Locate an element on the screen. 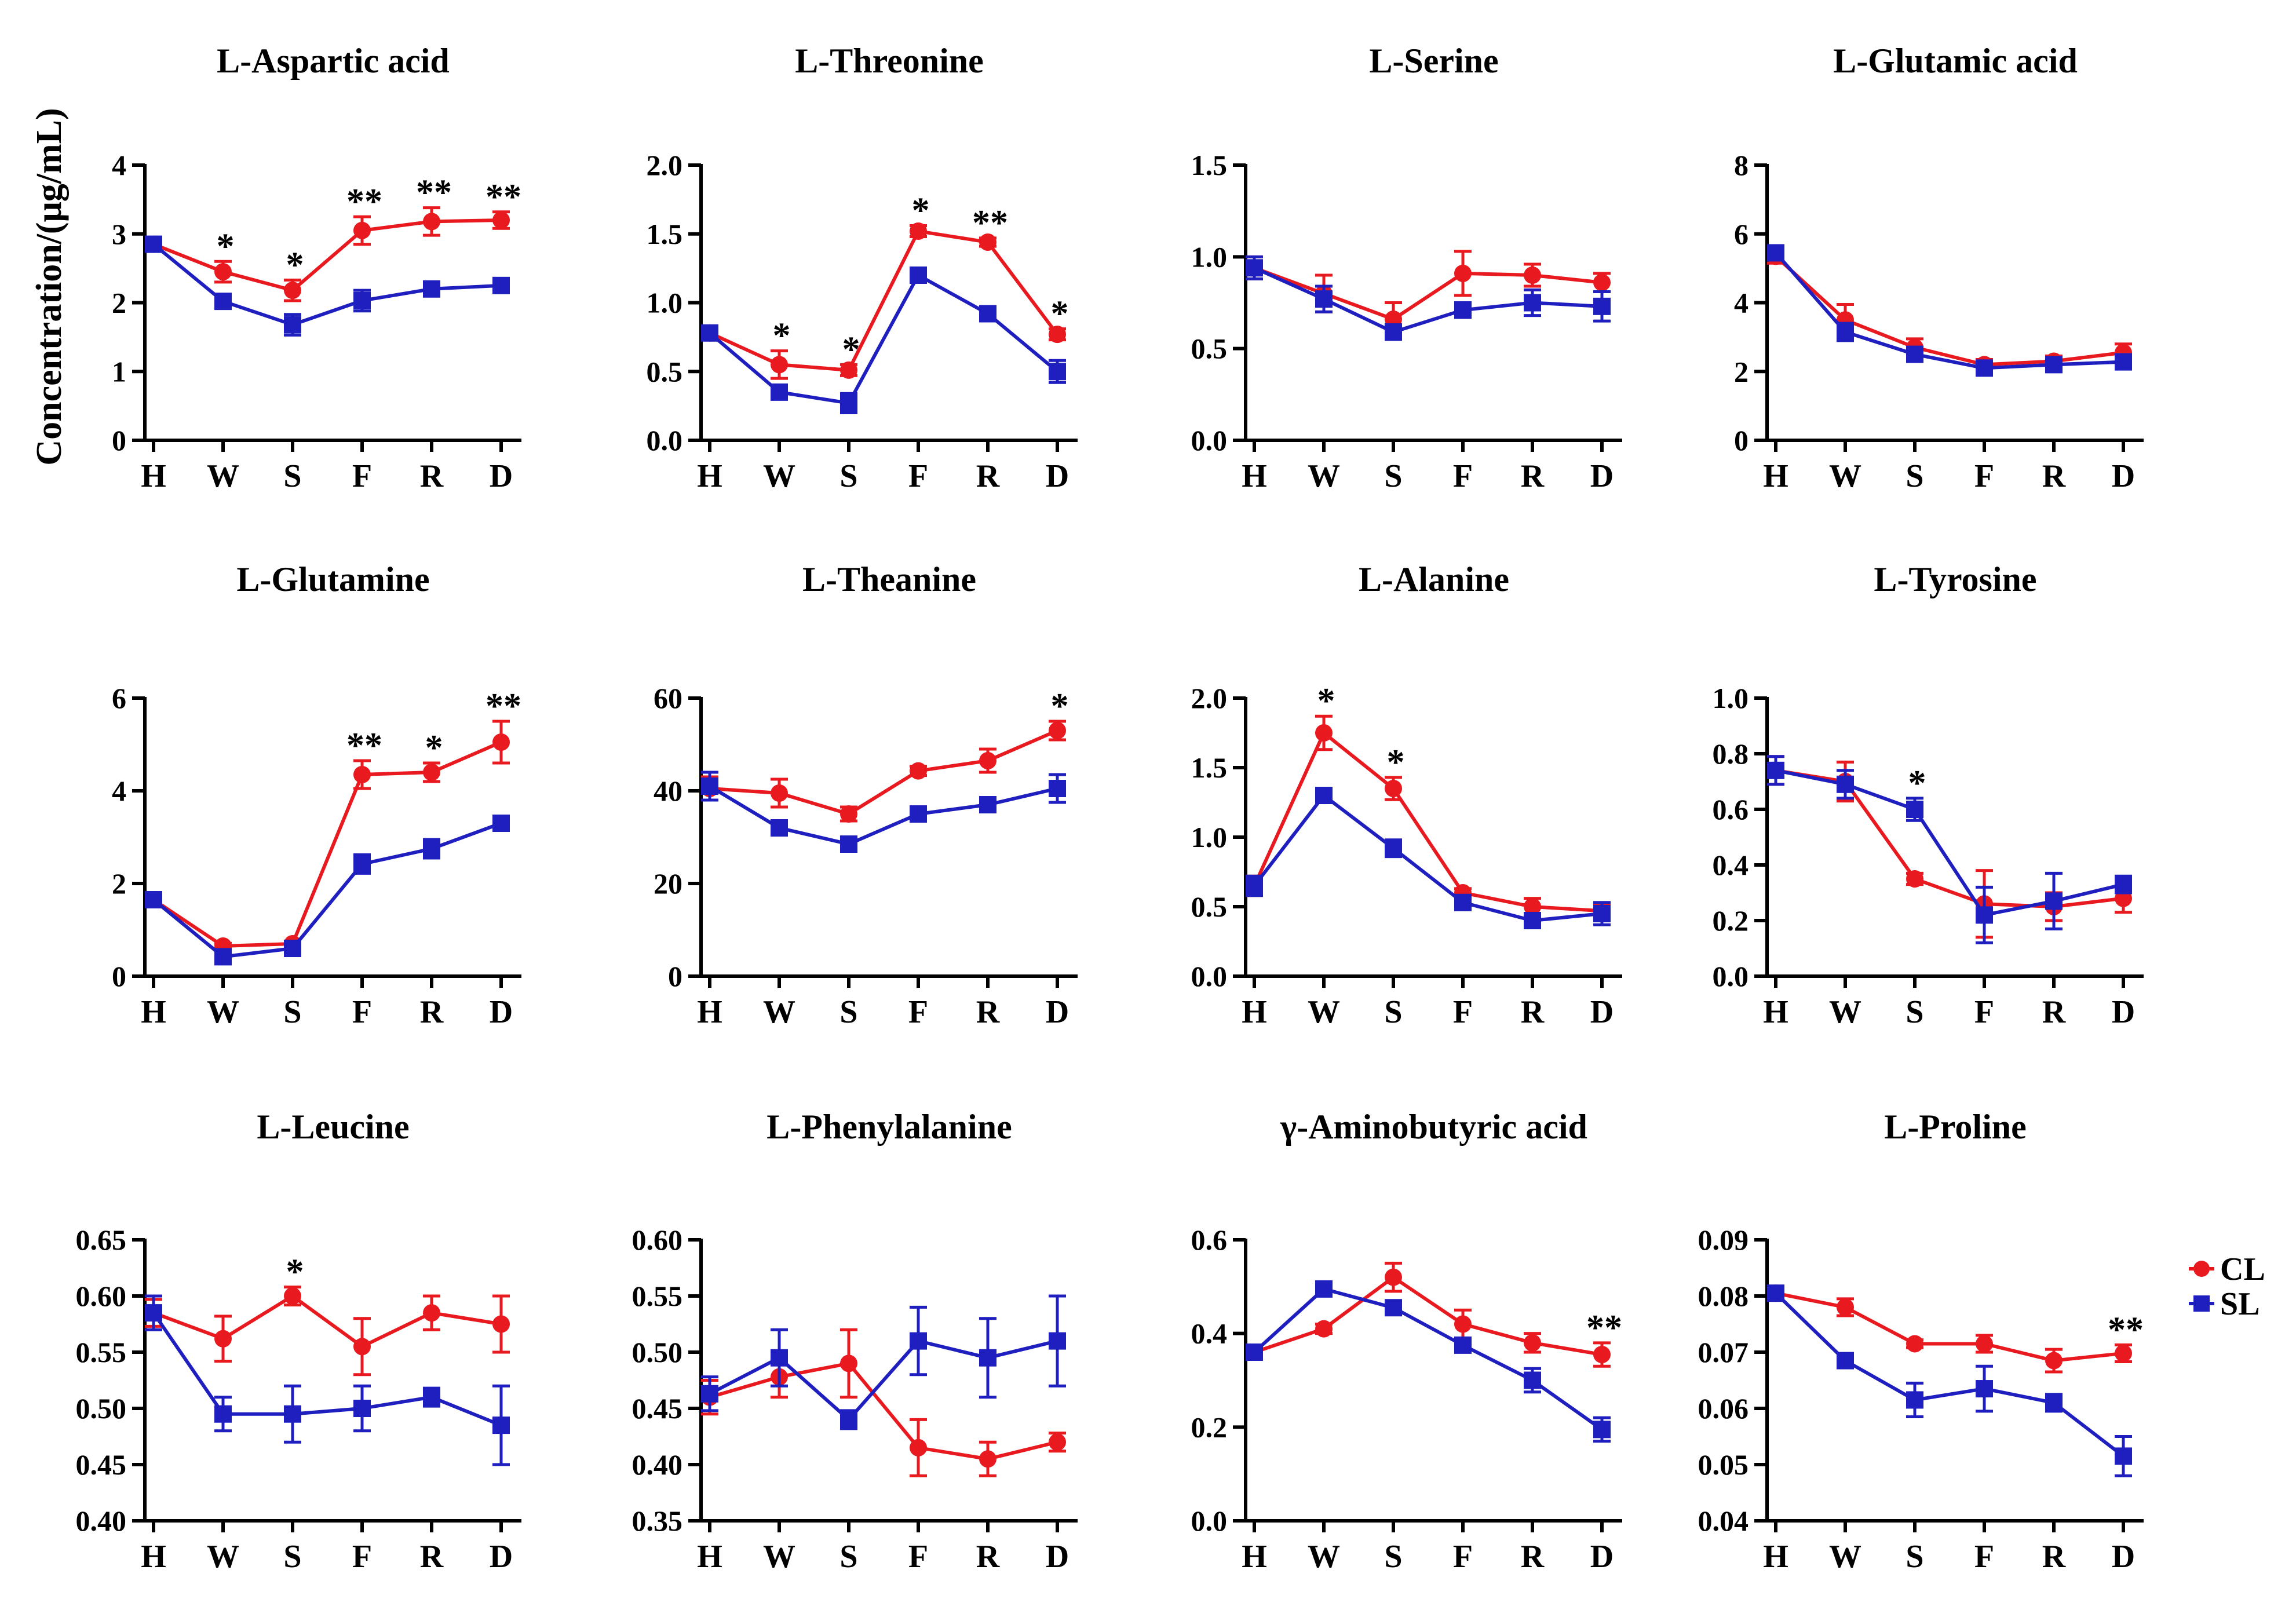 Image resolution: width=2296 pixels, height=1610 pixels. y-tick-label: 0.06 is located at coordinates (1723, 1409).